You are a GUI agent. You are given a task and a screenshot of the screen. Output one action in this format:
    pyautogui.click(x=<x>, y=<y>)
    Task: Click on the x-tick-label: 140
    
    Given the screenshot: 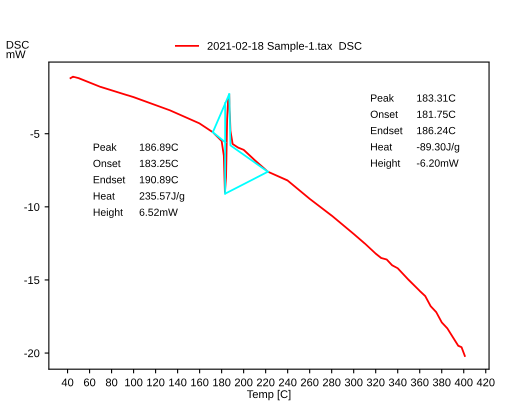 What is the action you would take?
    pyautogui.click(x=177, y=382)
    